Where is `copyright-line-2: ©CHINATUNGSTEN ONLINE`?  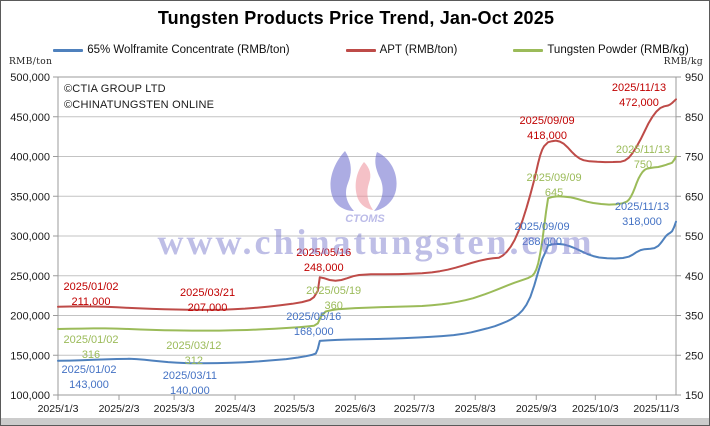
copyright-line-2: ©CHINATUNGSTEN ONLINE is located at coordinates (139, 105).